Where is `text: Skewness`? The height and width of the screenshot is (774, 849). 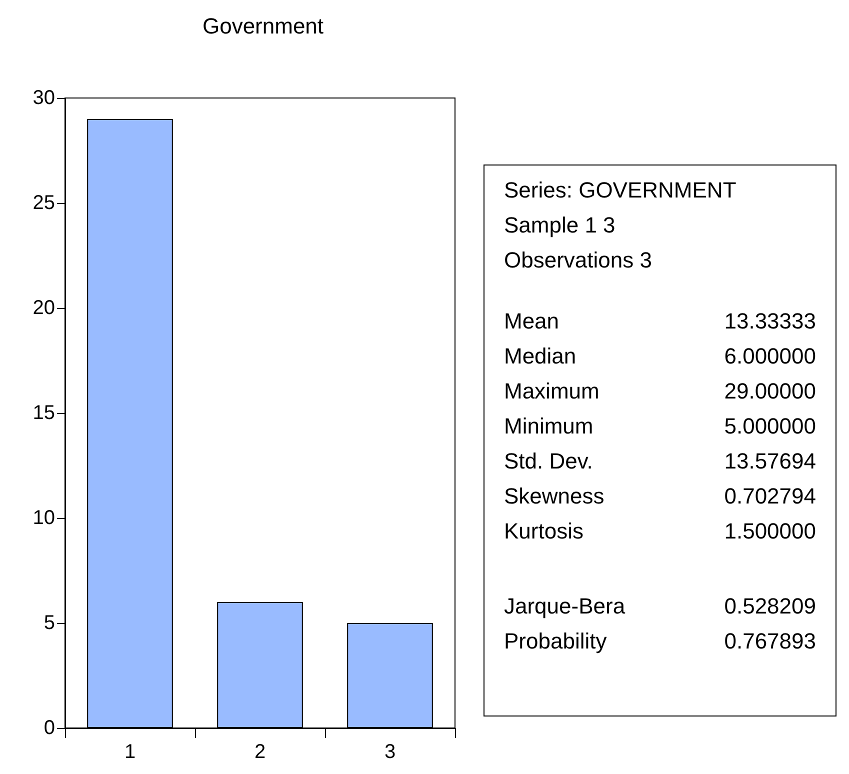 text: Skewness is located at coordinates (554, 496).